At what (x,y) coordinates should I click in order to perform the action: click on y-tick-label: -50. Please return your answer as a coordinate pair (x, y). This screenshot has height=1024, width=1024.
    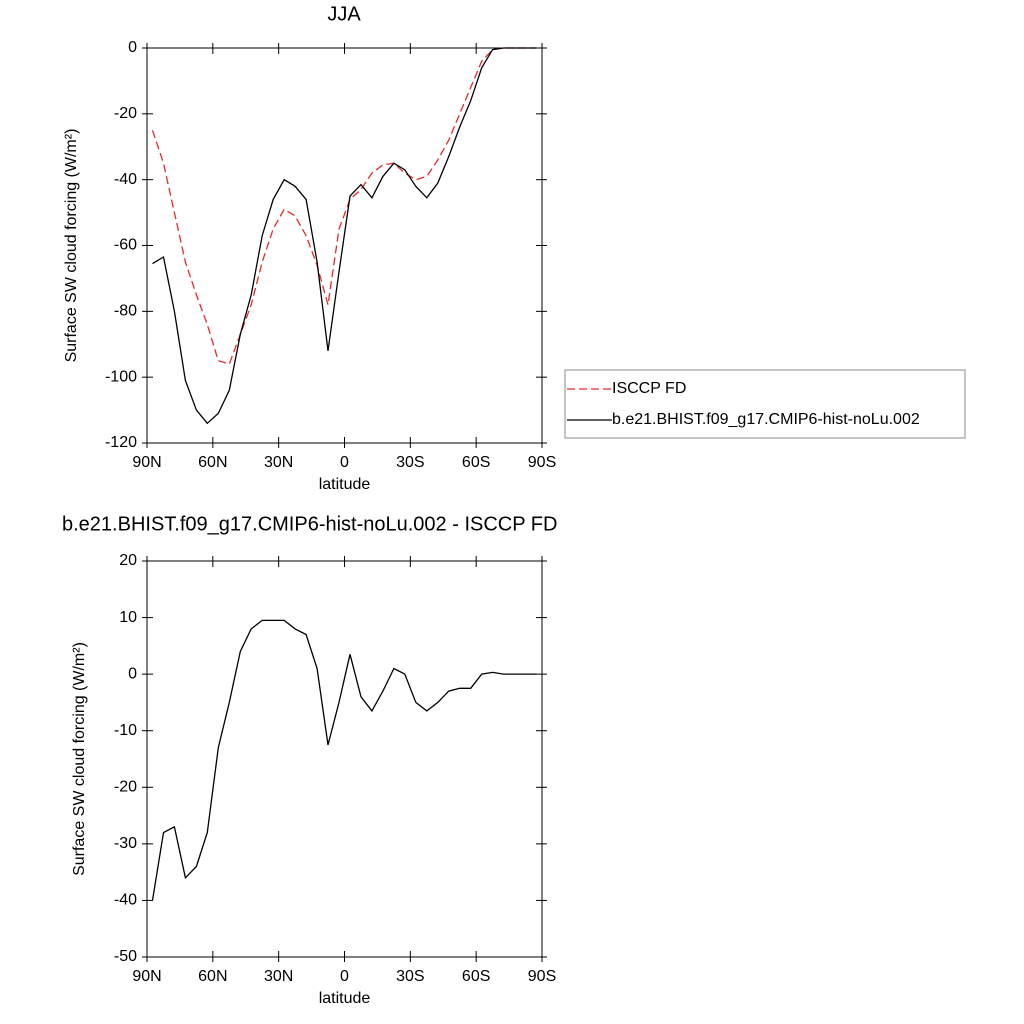
    Looking at the image, I should click on (125, 956).